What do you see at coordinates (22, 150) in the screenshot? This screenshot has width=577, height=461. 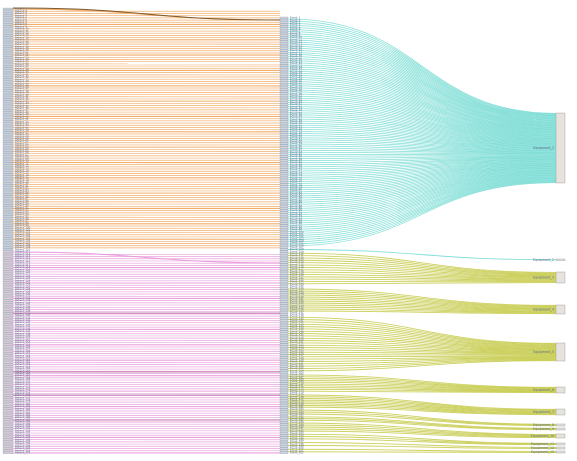 I see `left-node-label: Patient_65` at bounding box center [22, 150].